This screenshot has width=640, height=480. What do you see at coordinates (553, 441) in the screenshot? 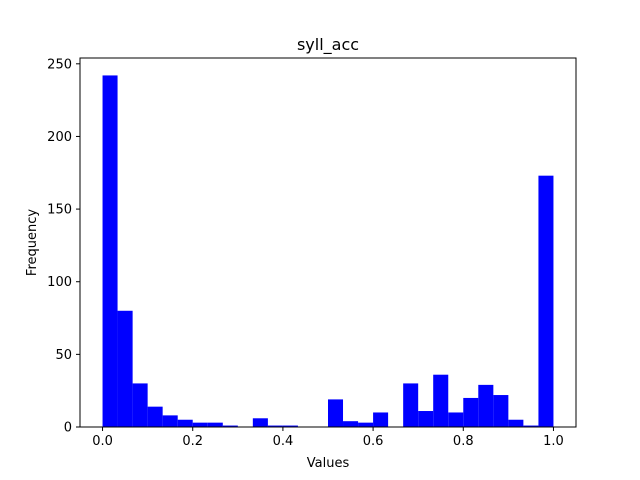
I see `x-tick-label: 1.0` at bounding box center [553, 441].